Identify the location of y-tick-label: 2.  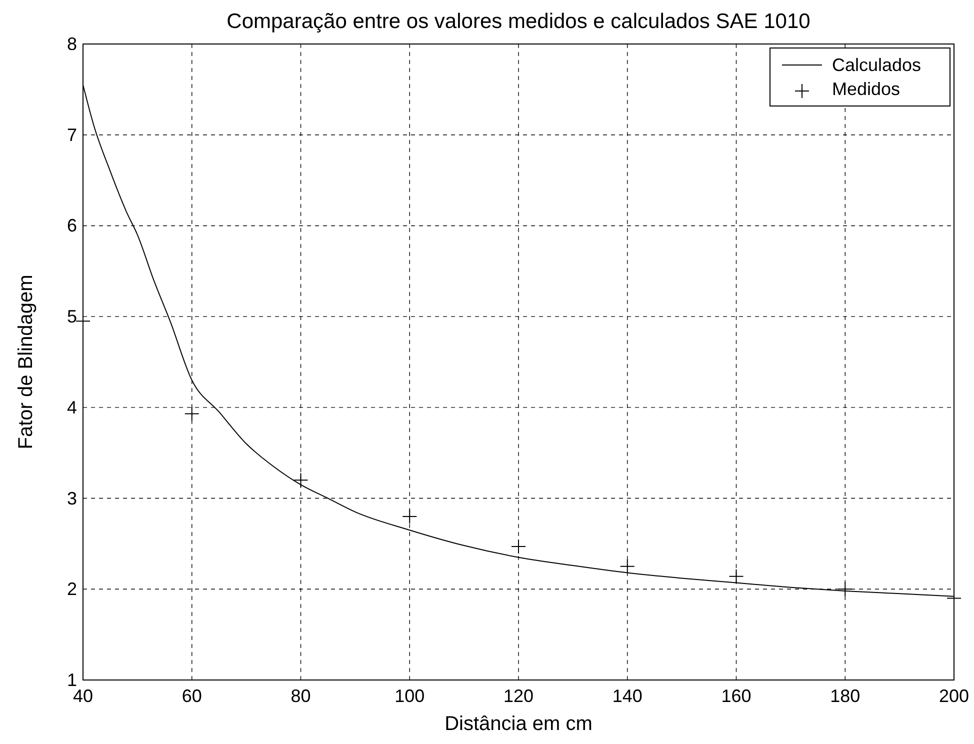
(71, 589).